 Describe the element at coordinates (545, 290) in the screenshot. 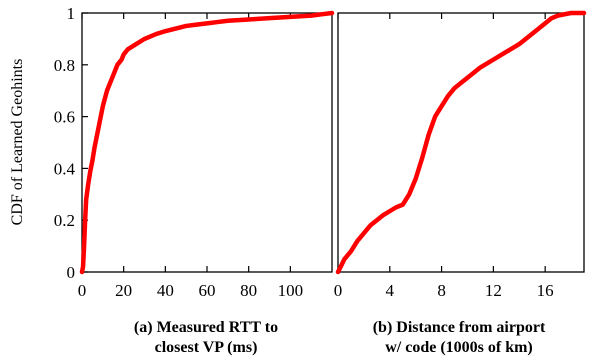

I see `x-tick-label-b-4: 16` at that location.